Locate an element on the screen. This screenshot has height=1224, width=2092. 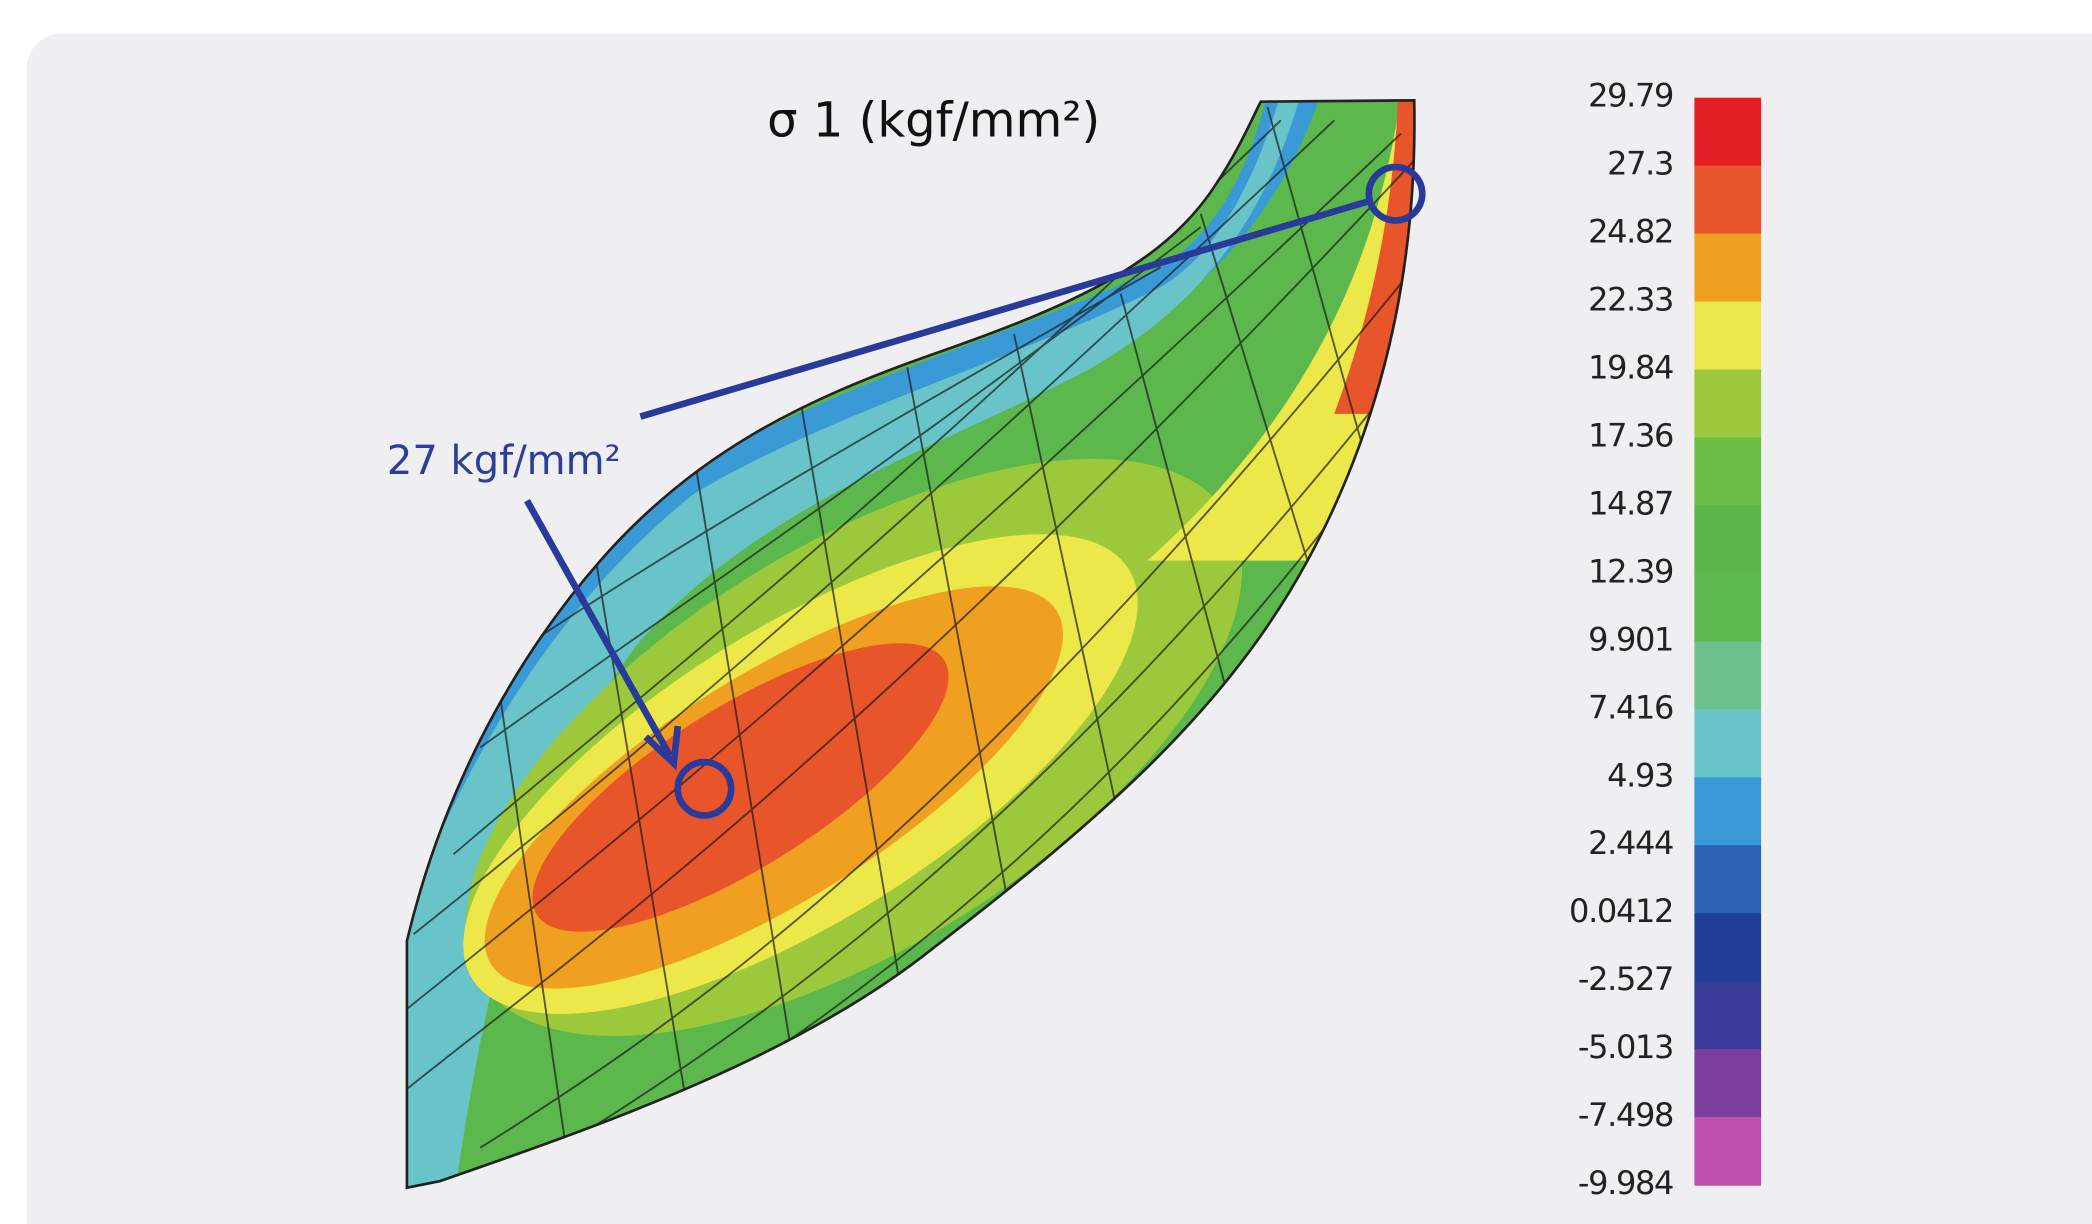
colorbar-label: 19.84 is located at coordinates (1630, 368).